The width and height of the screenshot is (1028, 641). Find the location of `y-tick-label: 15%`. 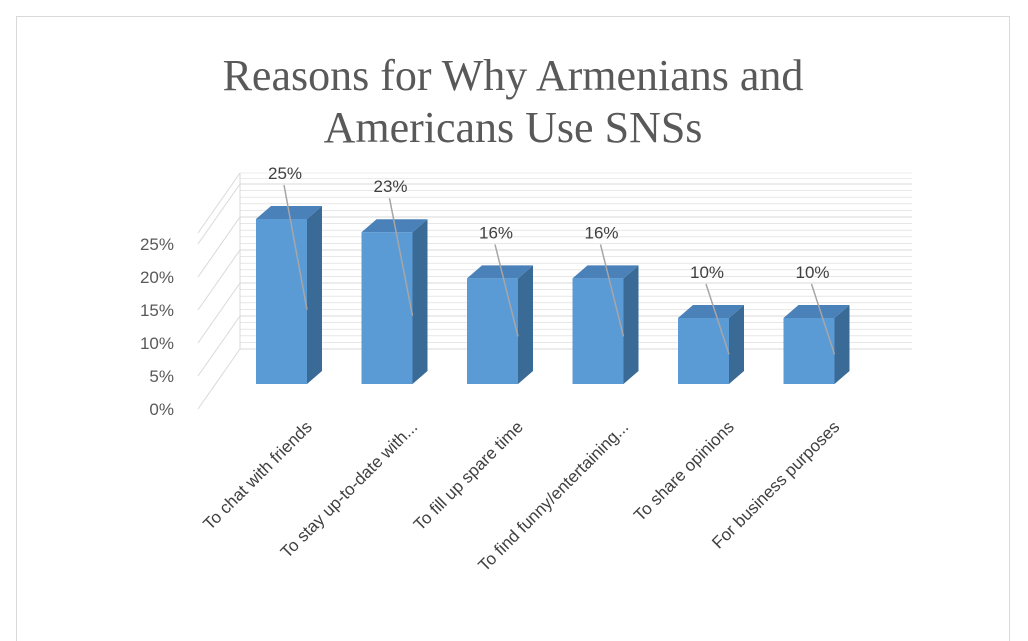

y-tick-label: 15% is located at coordinates (157, 310).